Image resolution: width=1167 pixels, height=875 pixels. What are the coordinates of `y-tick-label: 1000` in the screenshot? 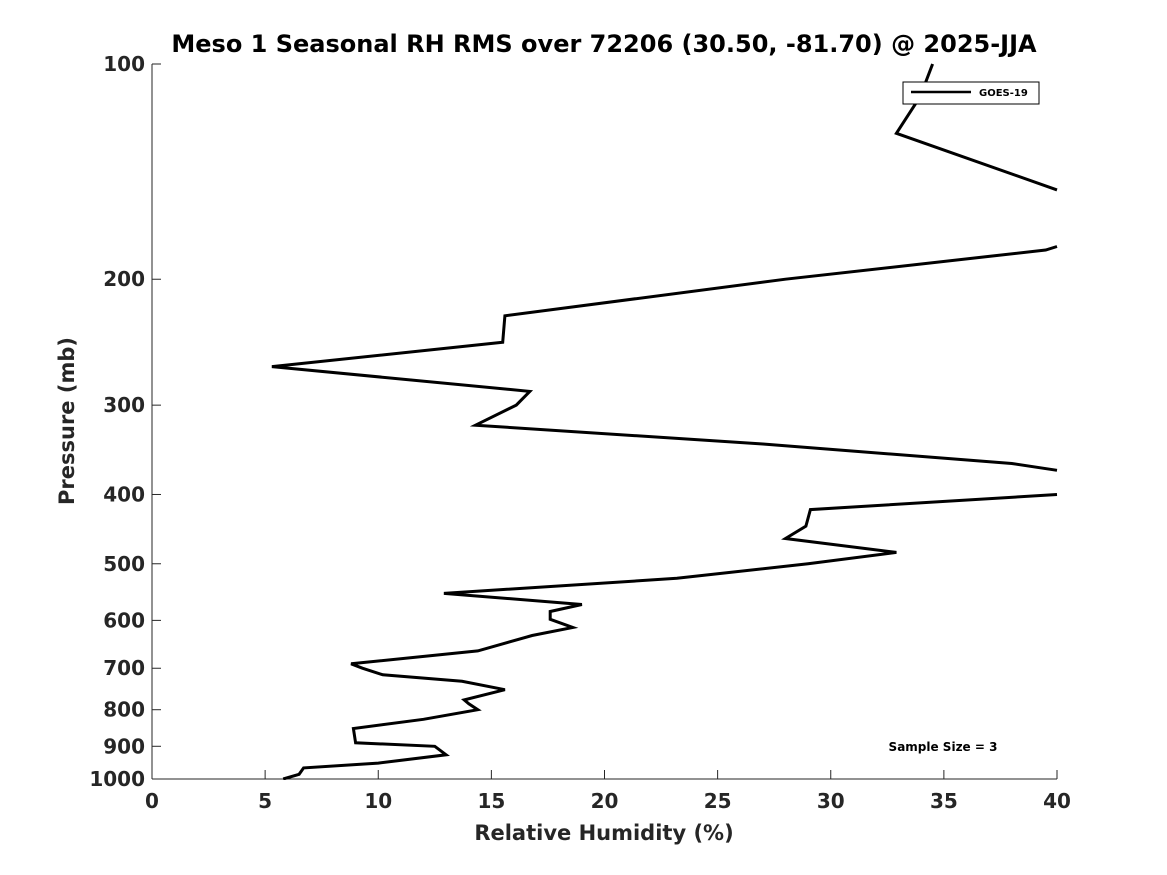 It's located at (117, 779).